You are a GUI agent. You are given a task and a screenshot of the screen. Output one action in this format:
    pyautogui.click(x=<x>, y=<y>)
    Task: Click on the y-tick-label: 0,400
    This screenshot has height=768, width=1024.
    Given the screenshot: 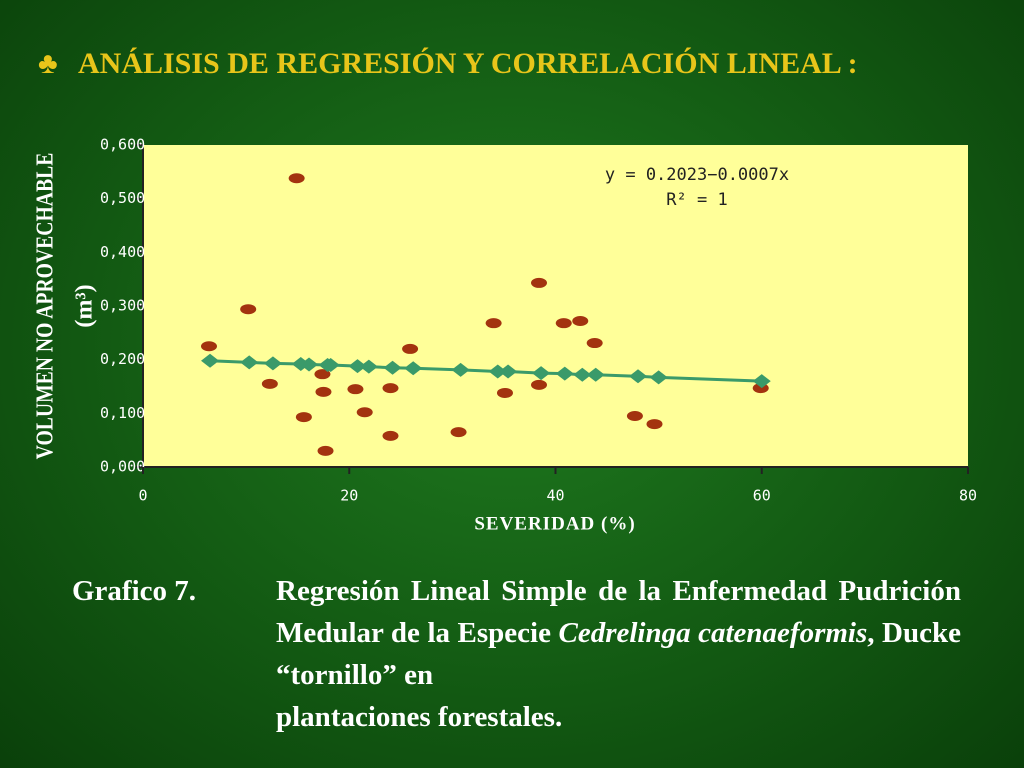 What is the action you would take?
    pyautogui.click(x=122, y=252)
    